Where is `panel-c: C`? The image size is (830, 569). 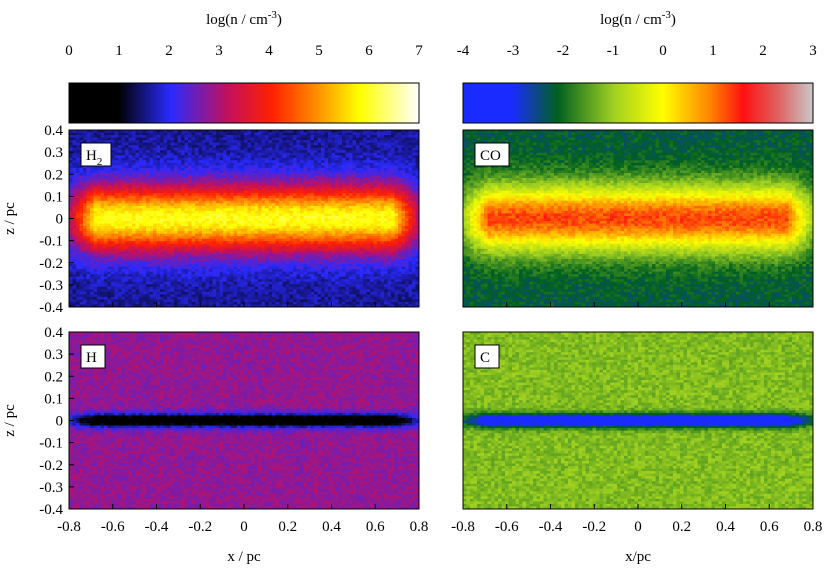 panel-c: C is located at coordinates (638, 420).